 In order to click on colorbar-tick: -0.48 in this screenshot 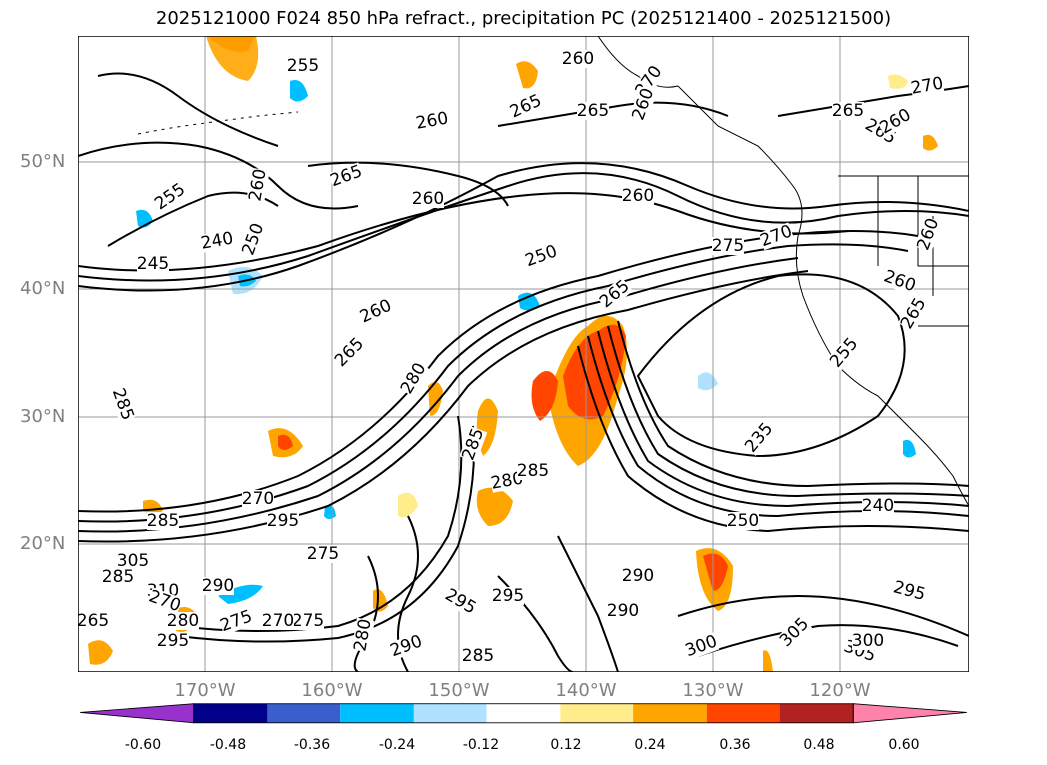, I will do `click(228, 745)`.